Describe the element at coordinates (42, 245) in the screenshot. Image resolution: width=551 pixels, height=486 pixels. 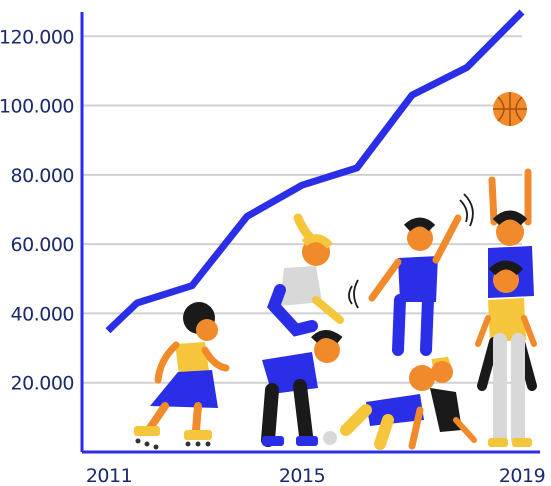
I see `y-tick-label: 60.000` at that location.